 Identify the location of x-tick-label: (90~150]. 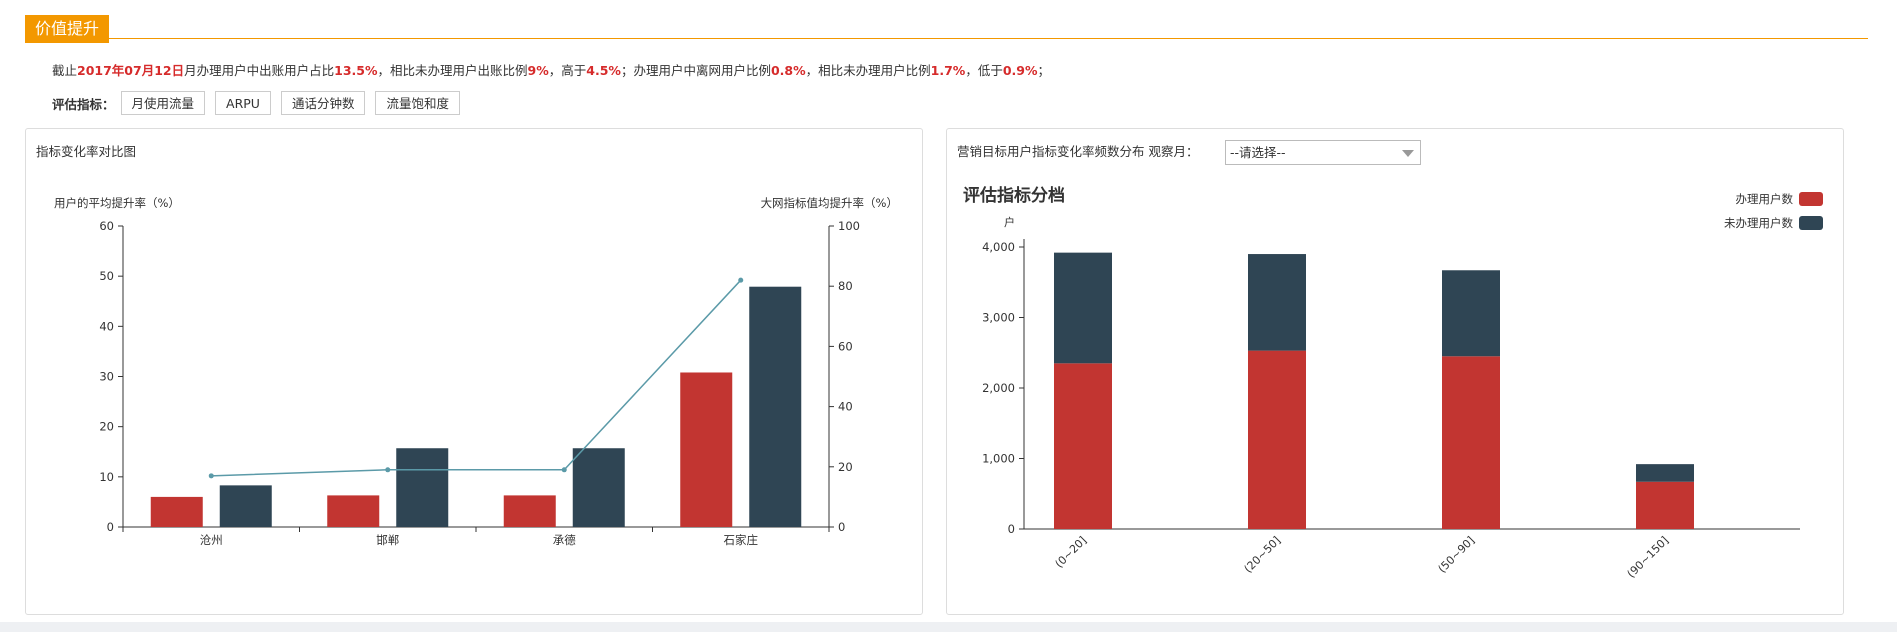
(1648, 557).